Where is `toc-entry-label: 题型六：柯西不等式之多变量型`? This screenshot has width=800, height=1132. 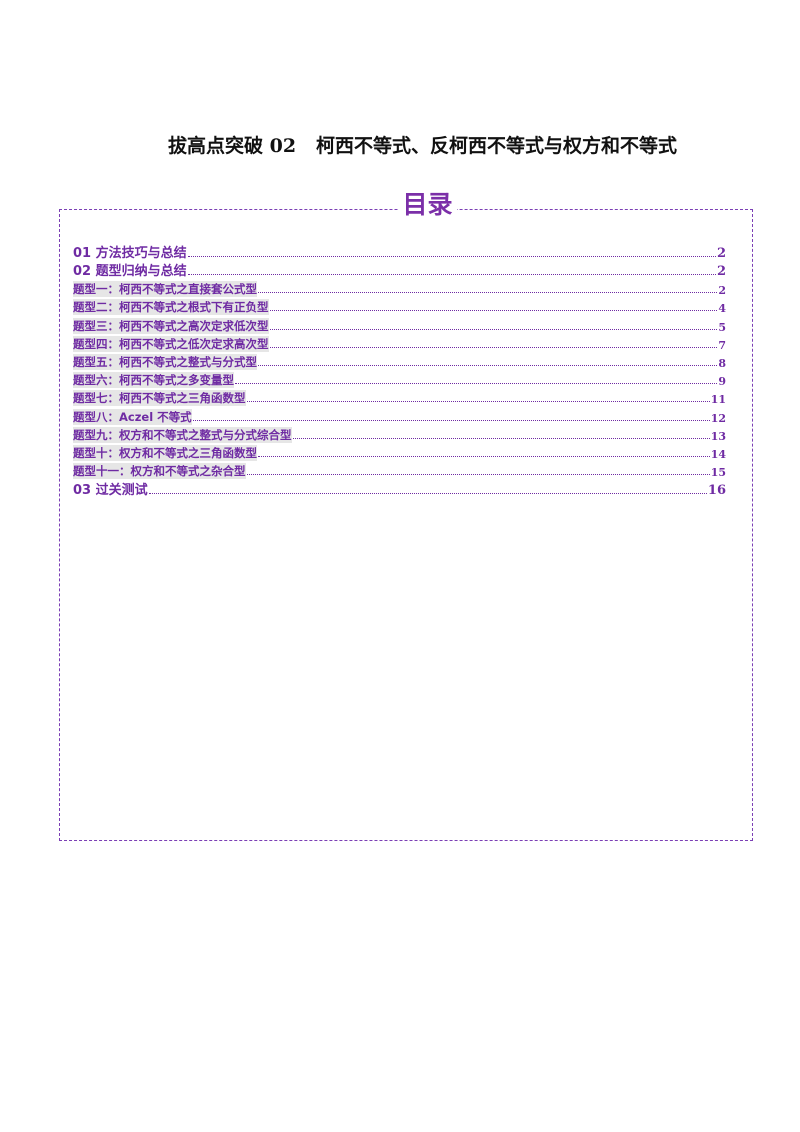
toc-entry-label: 题型六：柯西不等式之多变量型 is located at coordinates (153, 380).